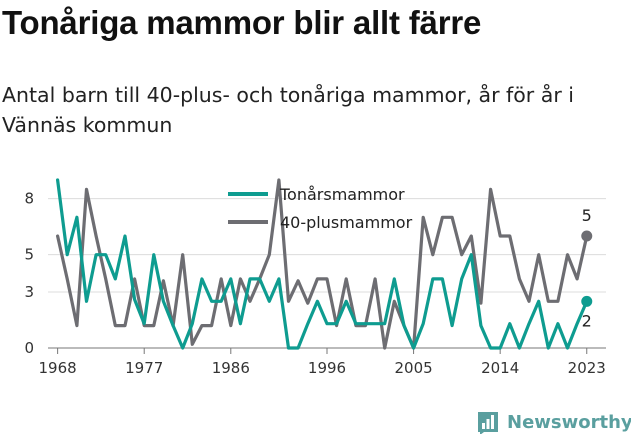  Describe the element at coordinates (327, 368) in the screenshot. I see `x-tick-label: 1996` at that location.